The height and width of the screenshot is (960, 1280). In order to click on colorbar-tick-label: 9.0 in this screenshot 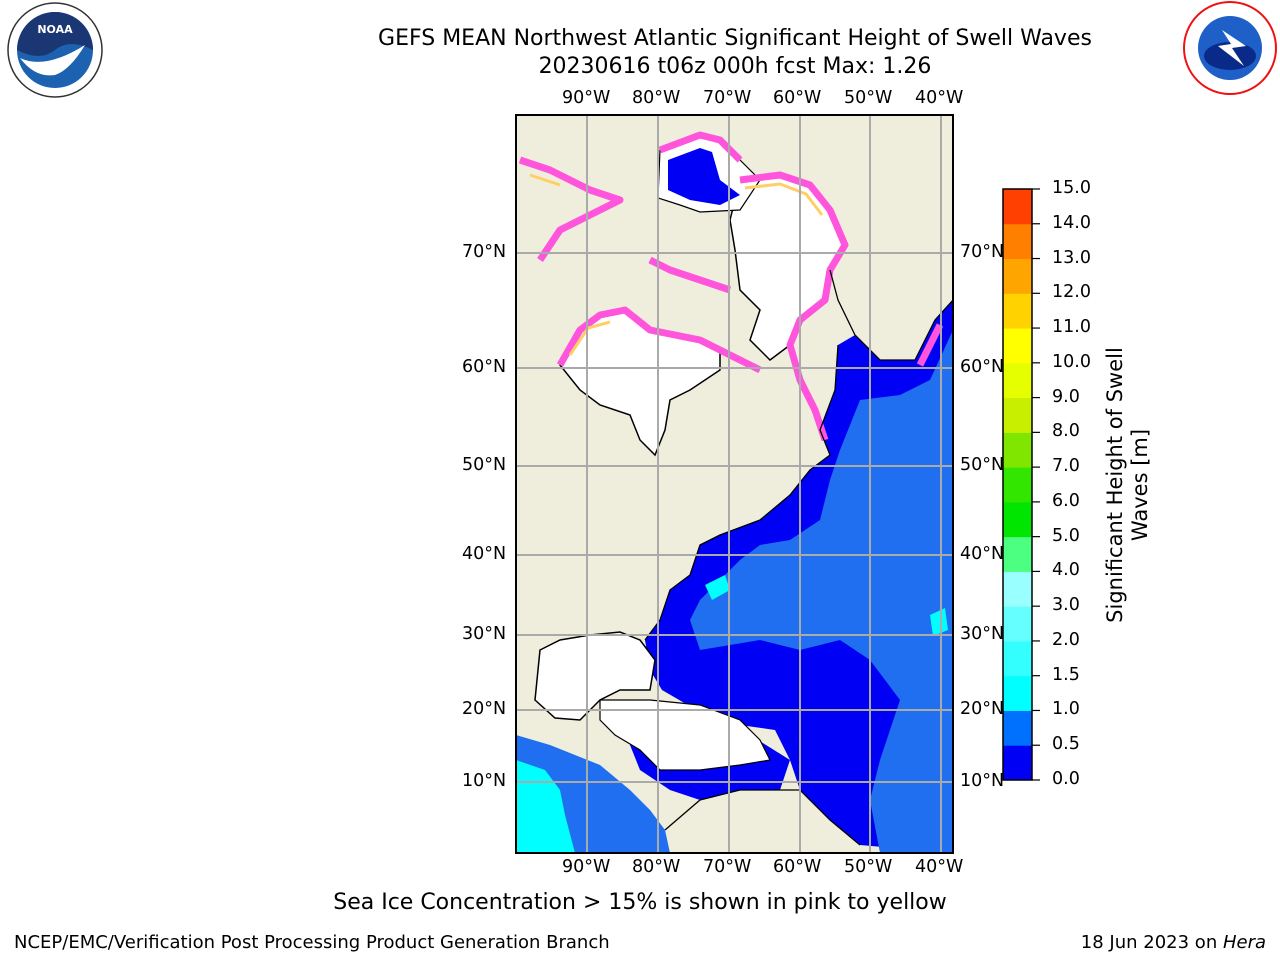, I will do `click(1066, 396)`.